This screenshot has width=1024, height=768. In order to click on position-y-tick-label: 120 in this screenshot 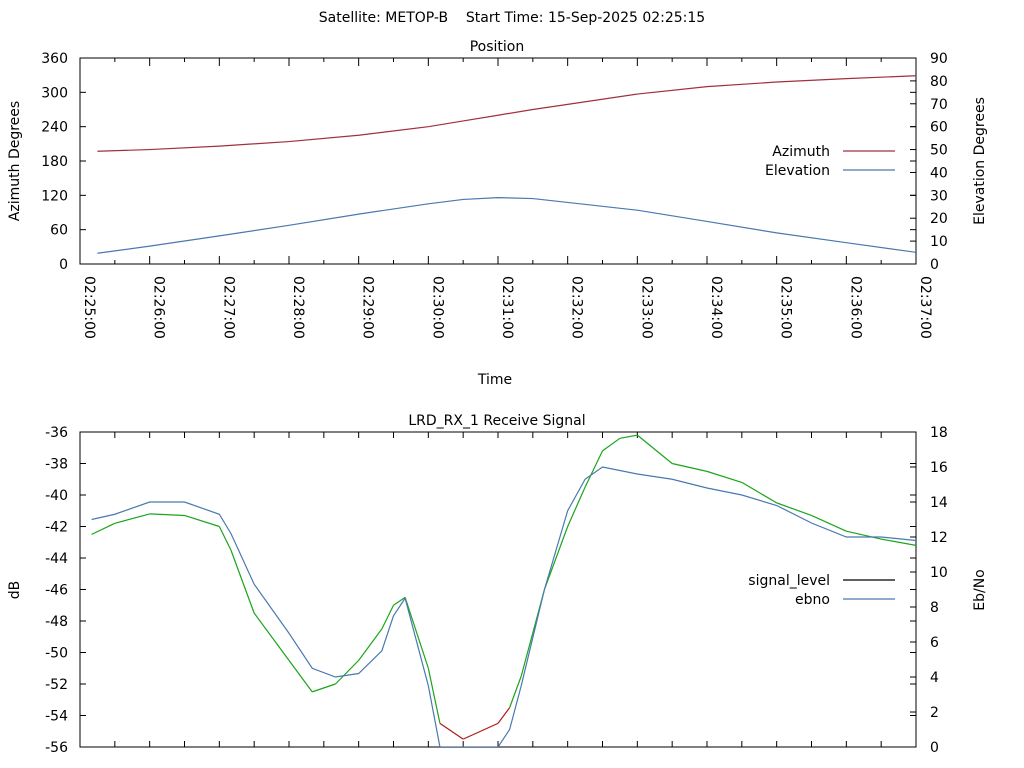, I will do `click(54, 196)`.